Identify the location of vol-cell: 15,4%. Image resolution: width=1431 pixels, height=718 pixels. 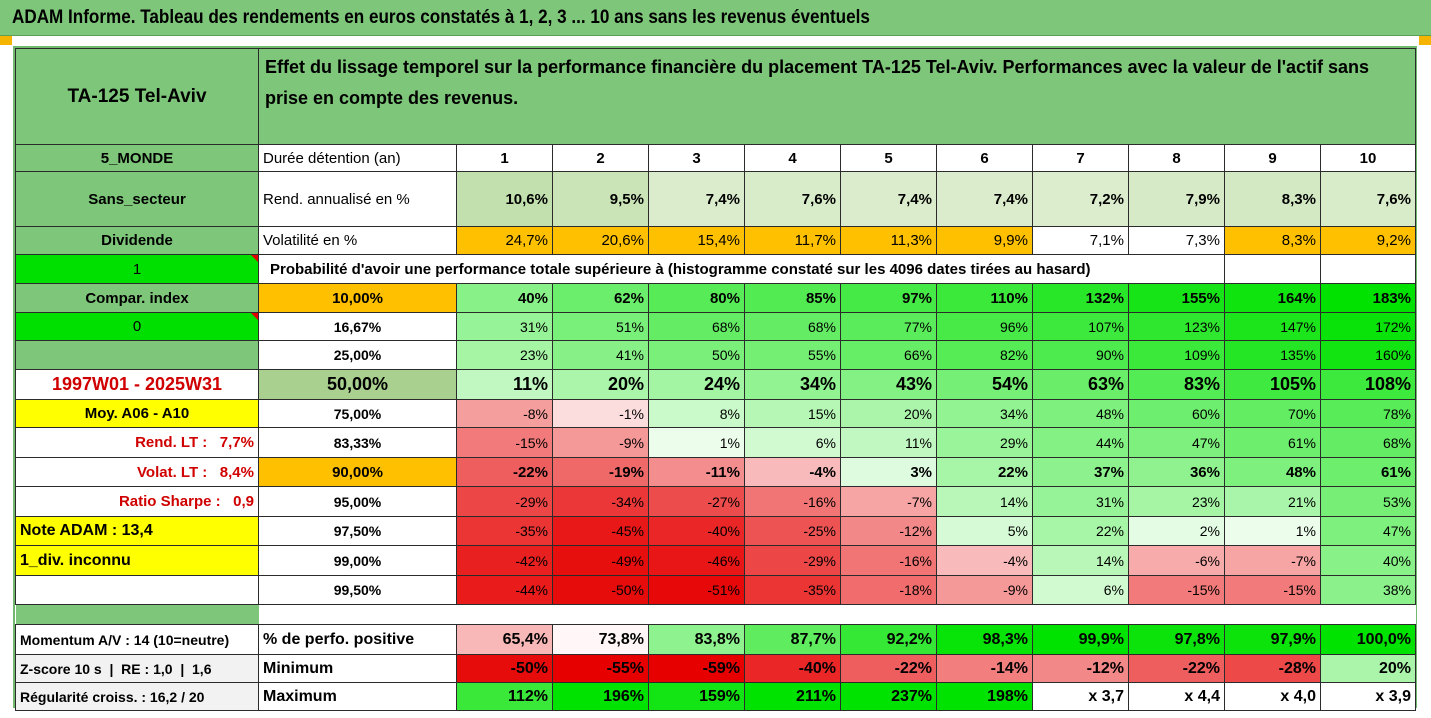
(696, 240).